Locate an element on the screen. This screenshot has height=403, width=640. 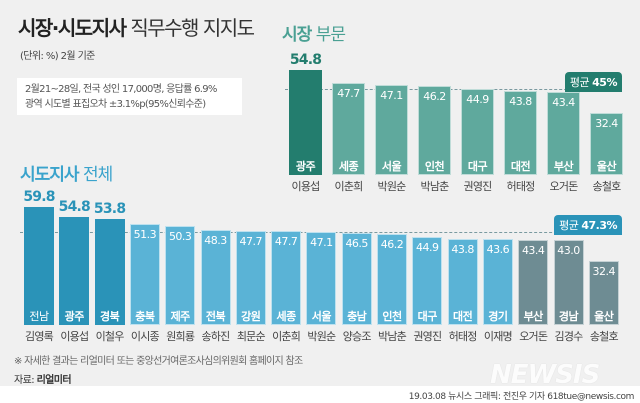
name-label: 최문순 is located at coordinates (251, 336).